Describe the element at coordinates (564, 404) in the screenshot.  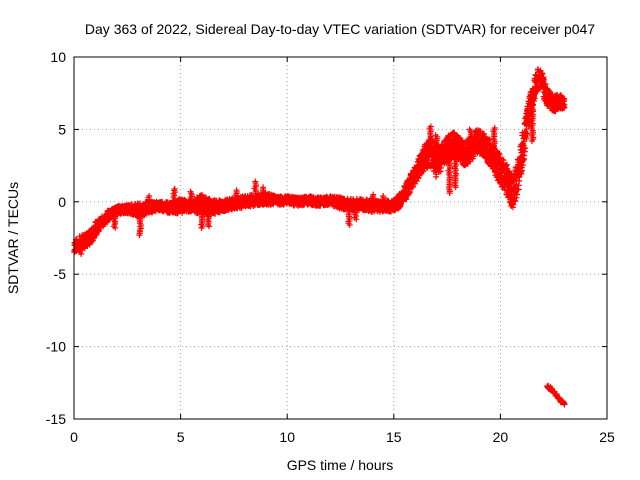
I see `segment-point` at that location.